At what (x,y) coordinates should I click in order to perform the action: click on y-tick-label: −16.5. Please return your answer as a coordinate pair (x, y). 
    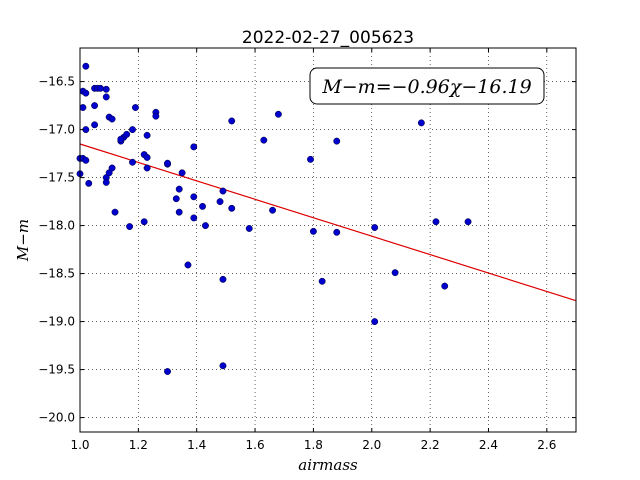
    Looking at the image, I should click on (56, 82).